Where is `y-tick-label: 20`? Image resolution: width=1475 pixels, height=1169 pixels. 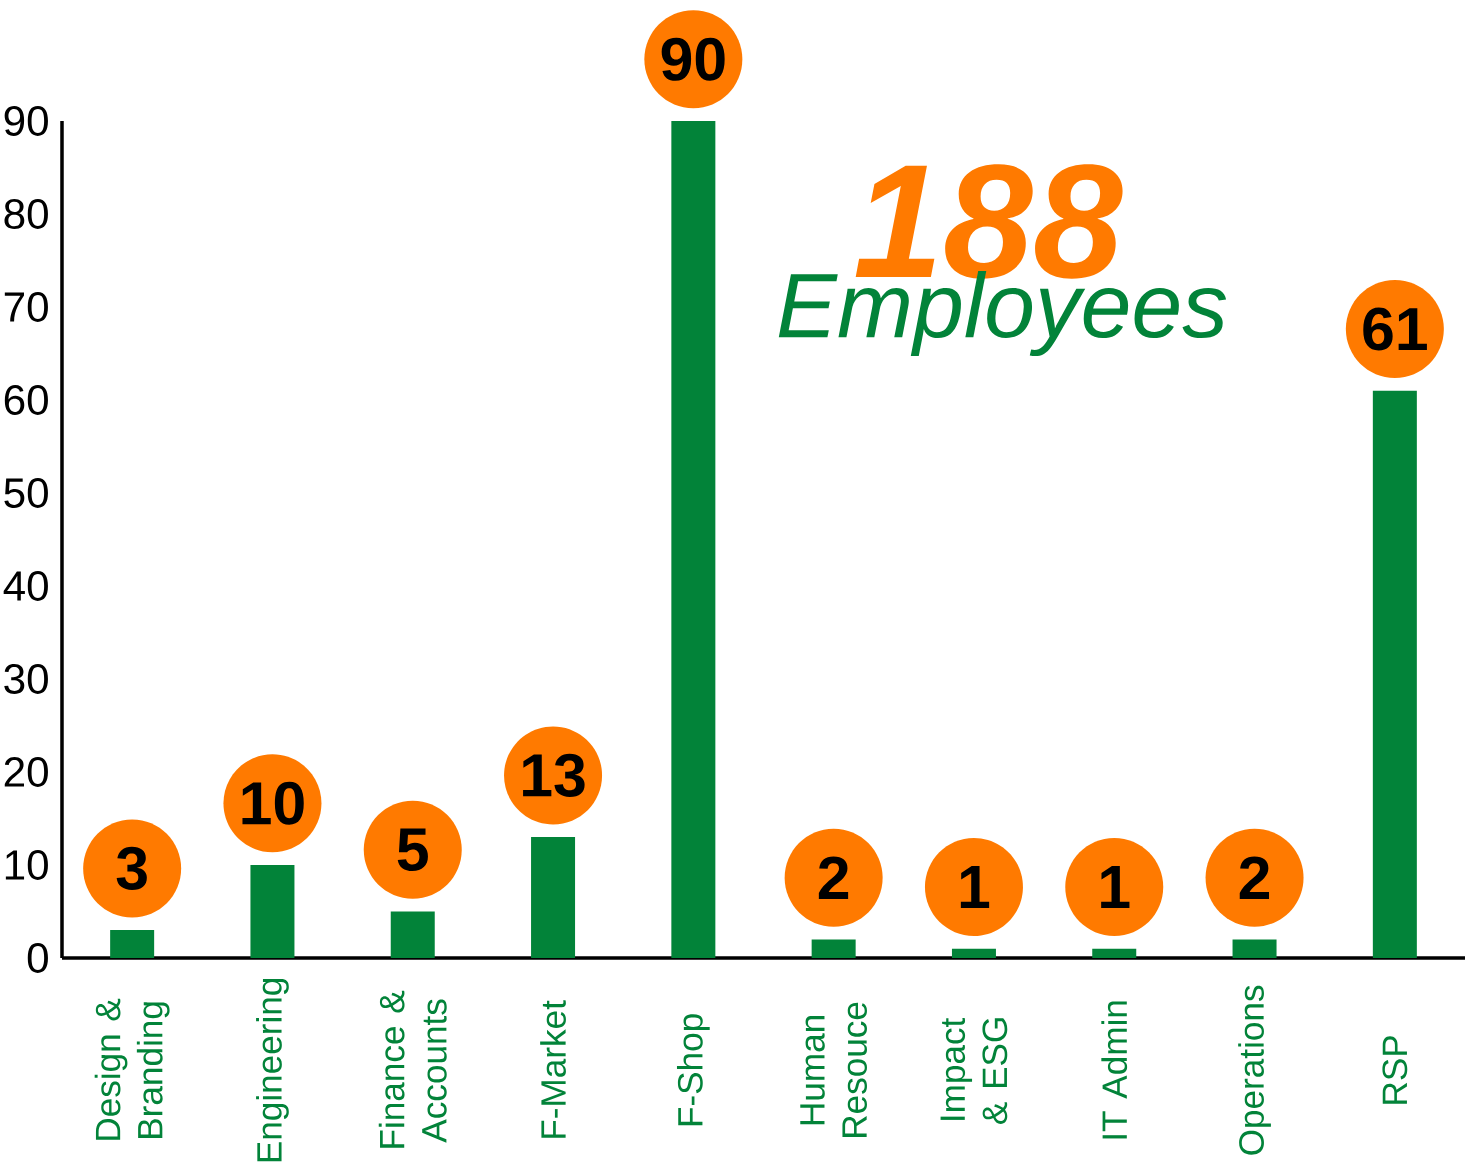
y-tick-label: 20 is located at coordinates (26, 772).